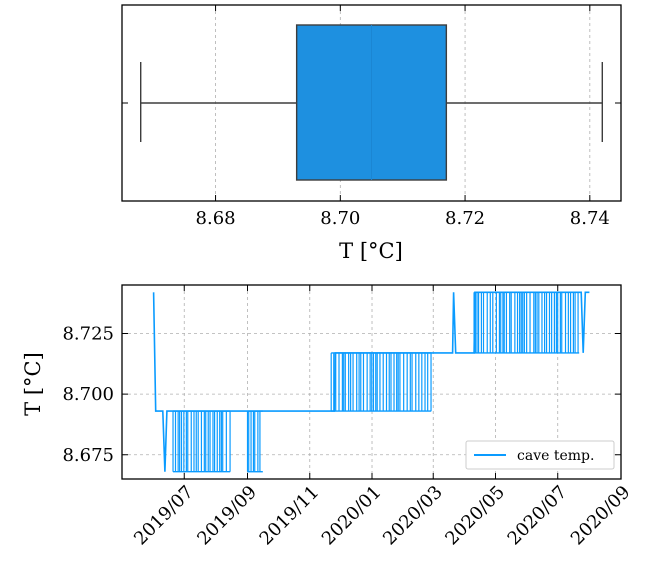 Image resolution: width=649 pixels, height=570 pixels. I want to click on time-series-x-tick-label: 2020/09, so click(601, 516).